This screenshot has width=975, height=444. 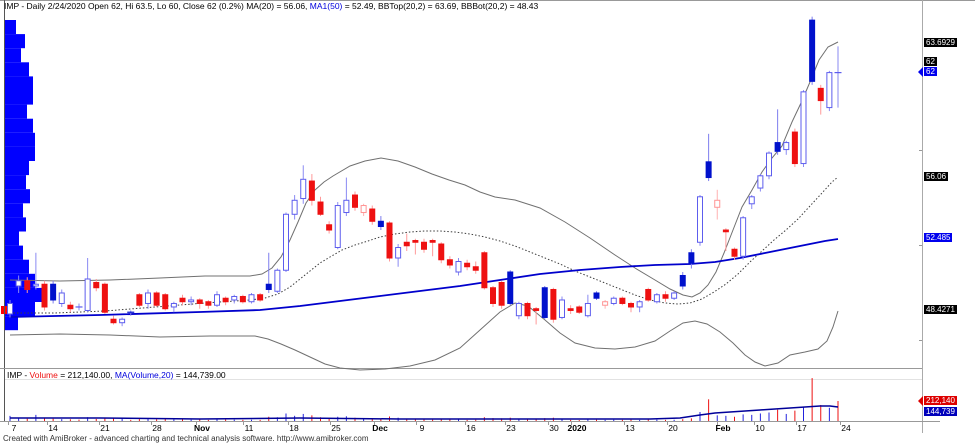 I want to click on date-axis-label: 11, so click(x=249, y=428).